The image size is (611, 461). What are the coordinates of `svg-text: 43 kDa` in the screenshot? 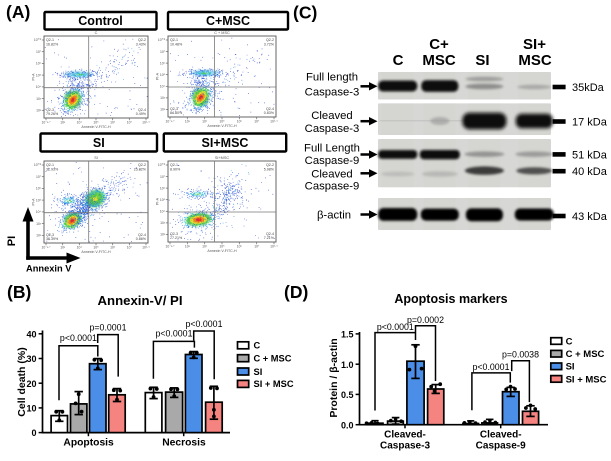 It's located at (590, 217).